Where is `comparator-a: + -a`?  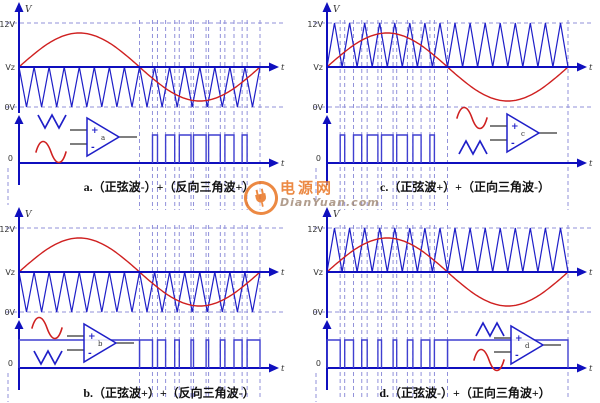 comparator-a: + -a is located at coordinates (86, 138).